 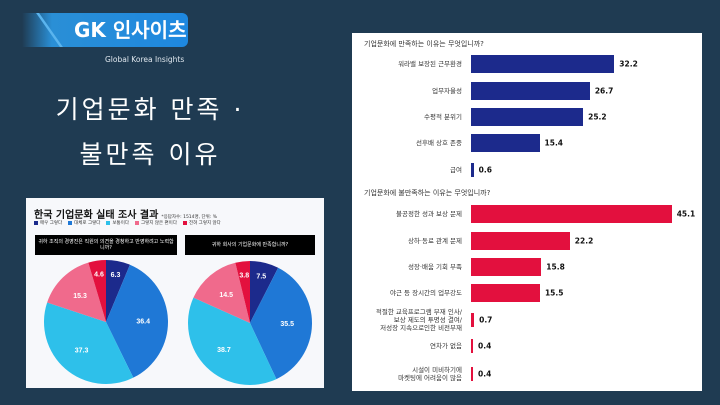 What do you see at coordinates (430, 63) in the screenshot?
I see `satisfied-category-label: 워라밸 보장된 근무환경` at bounding box center [430, 63].